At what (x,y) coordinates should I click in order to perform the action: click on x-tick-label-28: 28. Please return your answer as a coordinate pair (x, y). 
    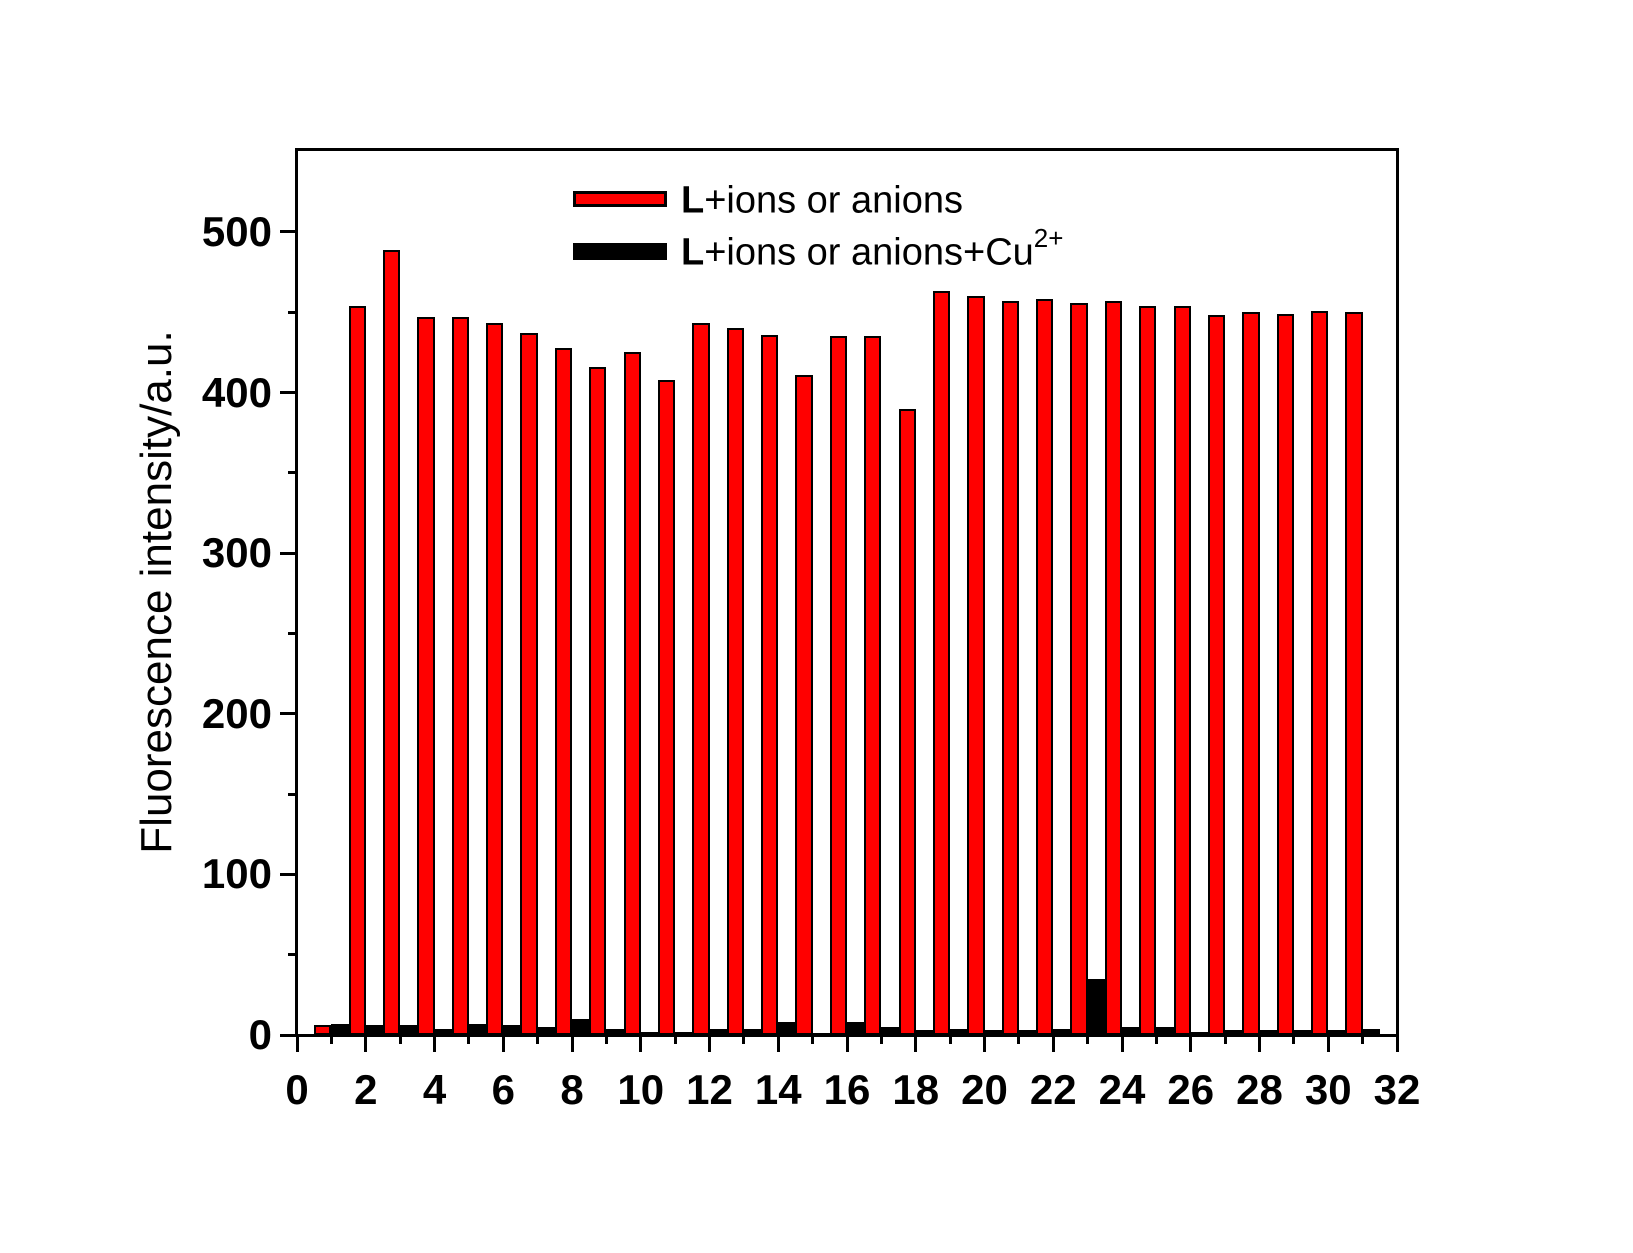
    Looking at the image, I should click on (1259, 1089).